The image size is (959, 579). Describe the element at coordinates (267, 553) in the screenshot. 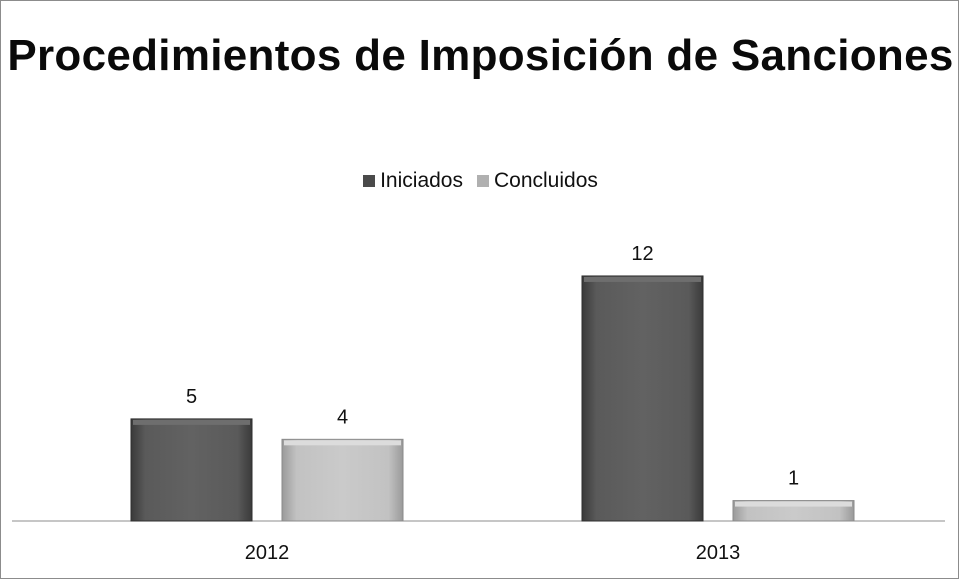

I see `x-tick-label-2012: 2012` at that location.